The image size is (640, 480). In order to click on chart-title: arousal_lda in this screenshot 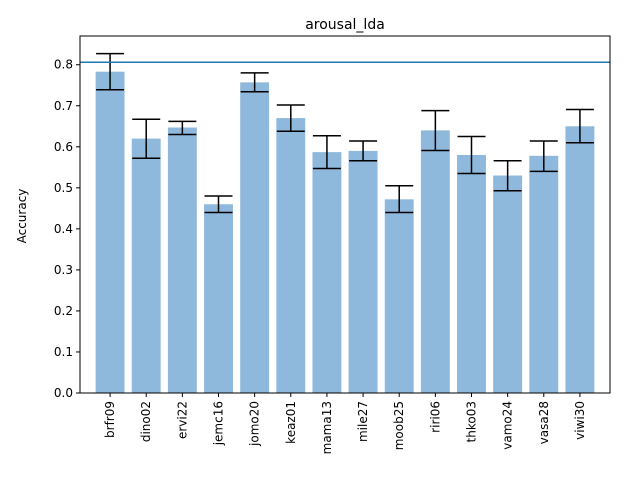, I will do `click(345, 25)`.